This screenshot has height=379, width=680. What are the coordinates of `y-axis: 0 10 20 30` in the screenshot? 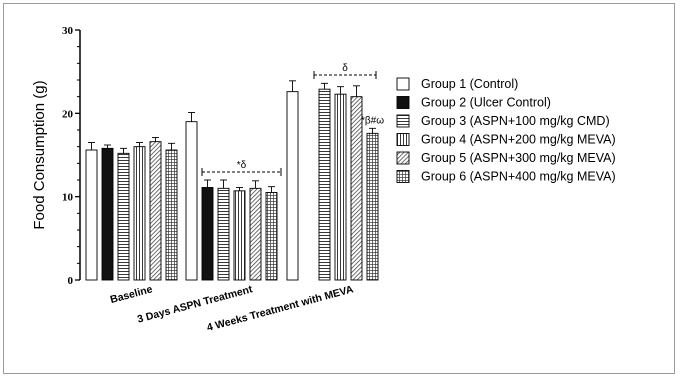 It's located at (71, 156).